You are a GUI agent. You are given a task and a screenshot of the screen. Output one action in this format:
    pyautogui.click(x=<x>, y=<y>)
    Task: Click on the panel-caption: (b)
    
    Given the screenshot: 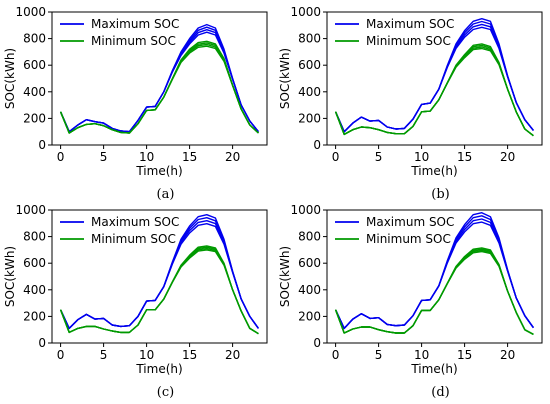 What is the action you would take?
    pyautogui.click(x=440, y=194)
    